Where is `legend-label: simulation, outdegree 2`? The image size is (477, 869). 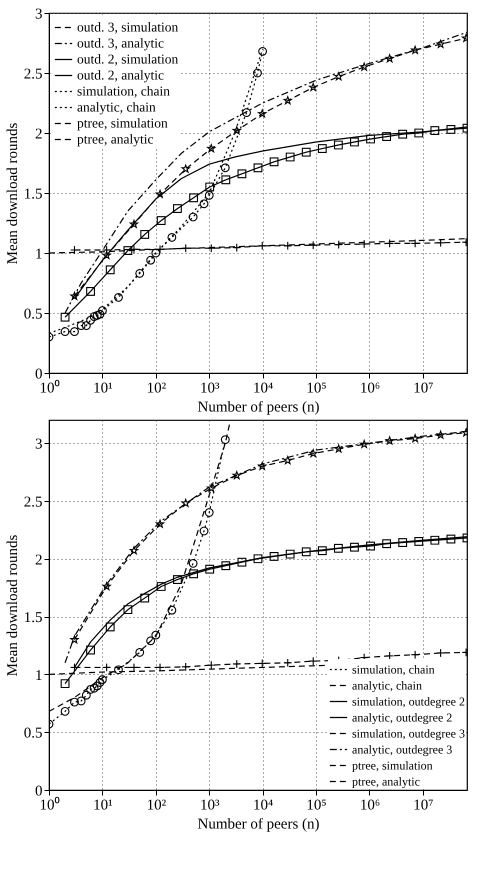
legend-label: simulation, outdegree 2 is located at coordinates (408, 701).